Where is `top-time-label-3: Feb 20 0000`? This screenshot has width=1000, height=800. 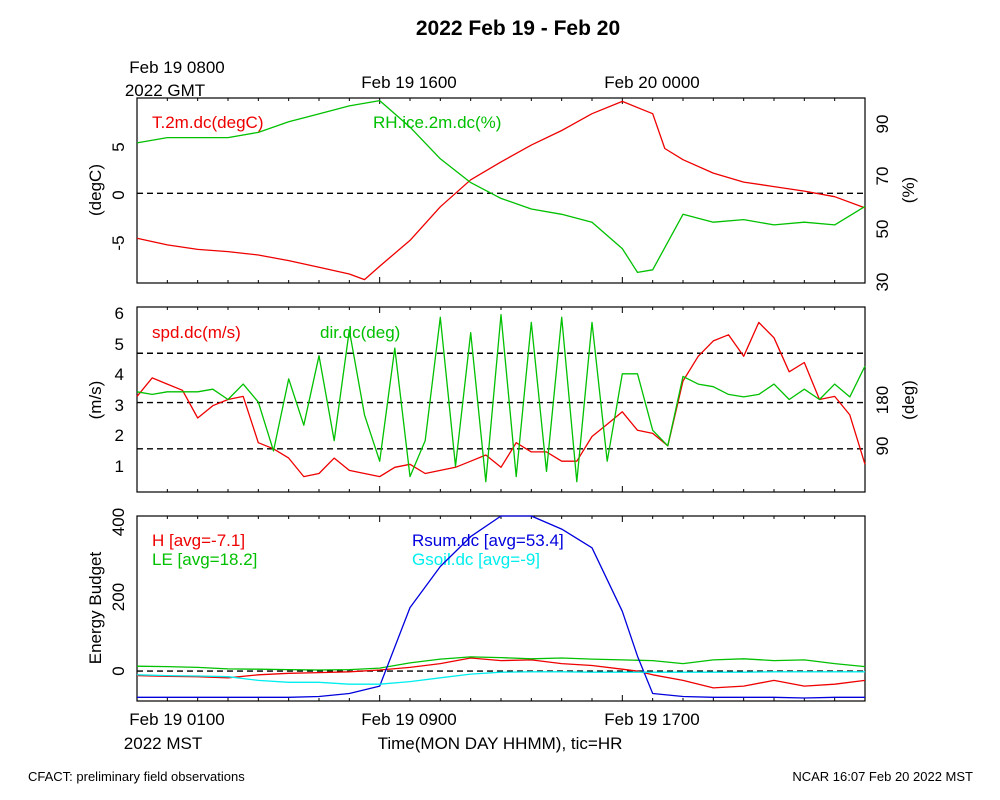 top-time-label-3: Feb 20 0000 is located at coordinates (651, 82).